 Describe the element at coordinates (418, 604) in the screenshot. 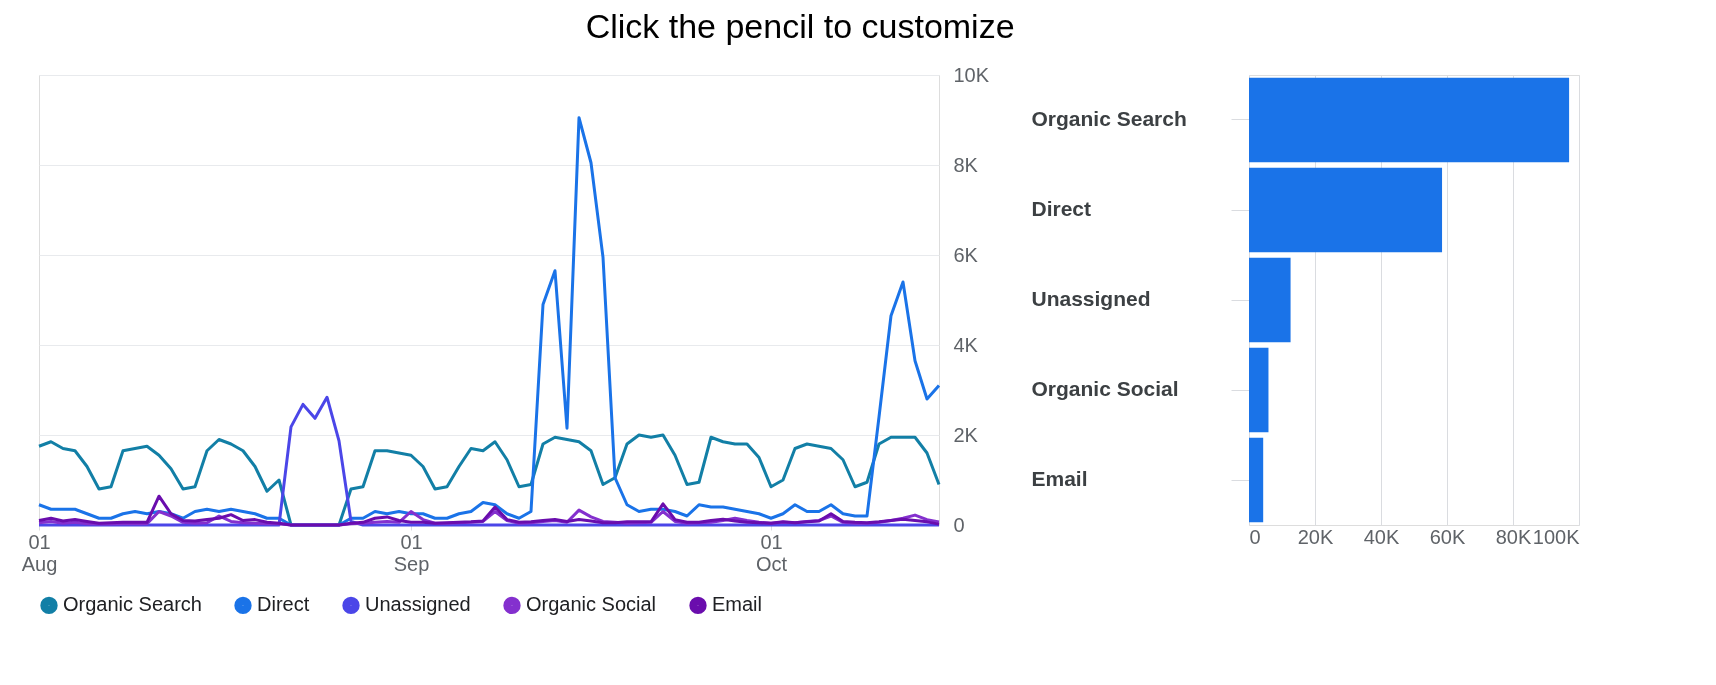

I see `legend-label: Unassigned` at that location.